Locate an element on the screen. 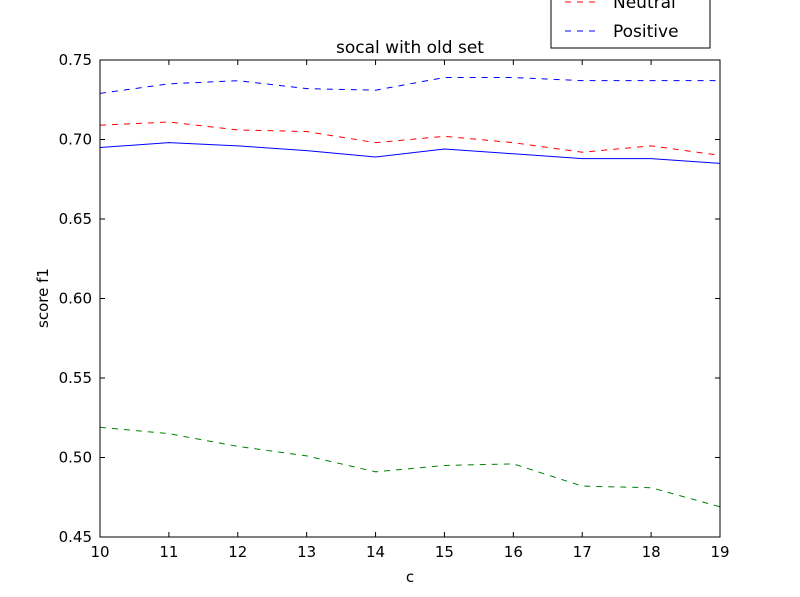 The image size is (800, 597). legend: Neutral Positive is located at coordinates (630, 24).